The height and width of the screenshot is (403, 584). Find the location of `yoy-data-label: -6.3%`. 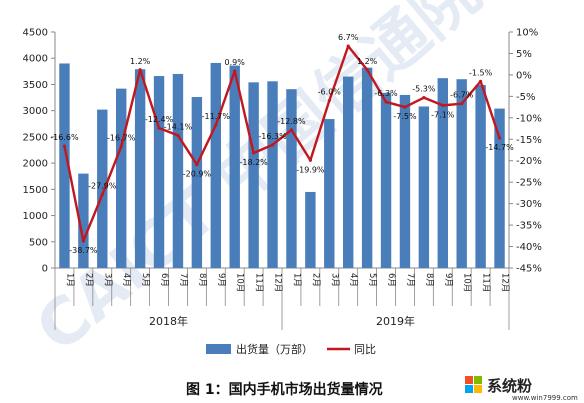

yoy-data-label: -6.3% is located at coordinates (386, 93).